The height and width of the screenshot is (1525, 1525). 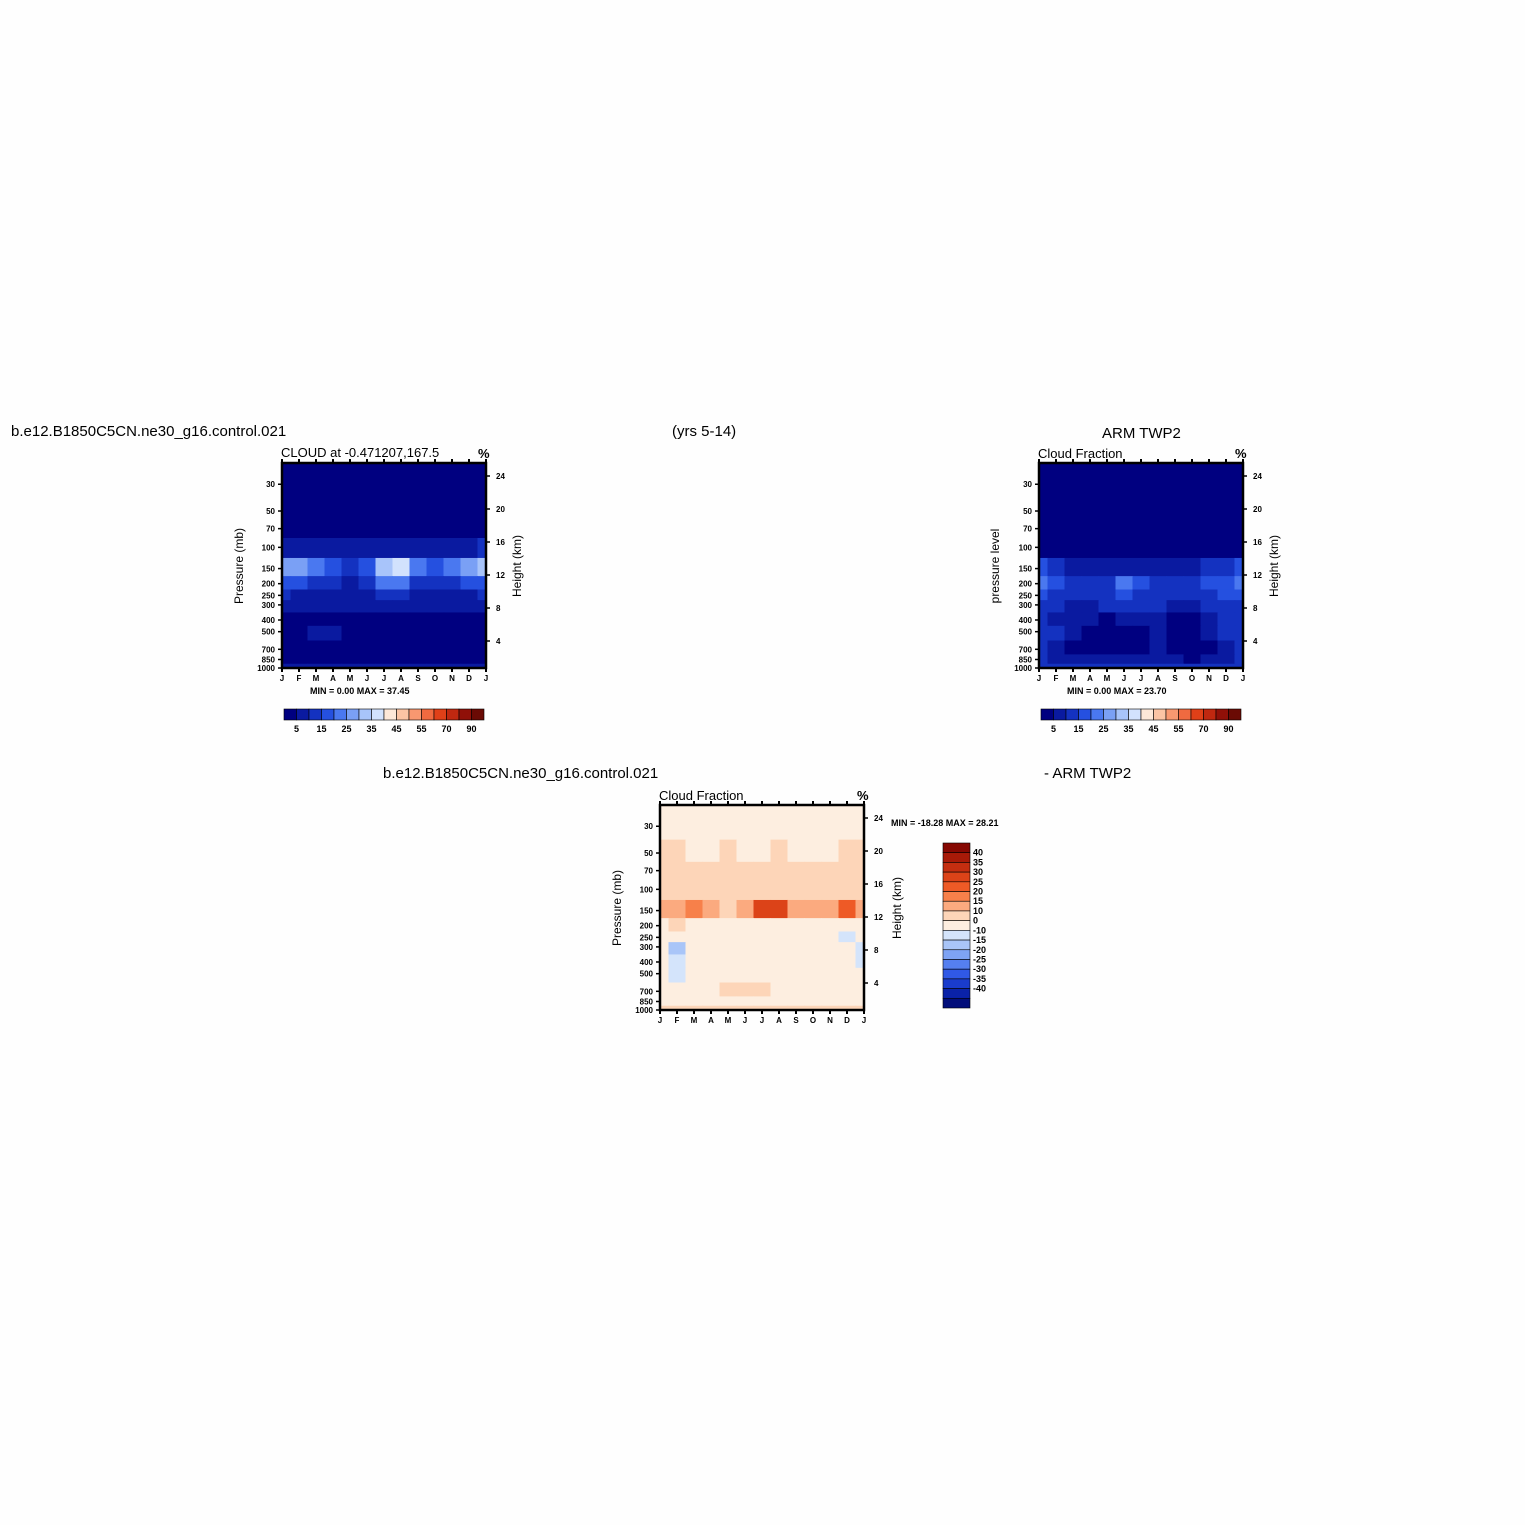 I want to click on model-x-tick-label: J, so click(x=486, y=678).